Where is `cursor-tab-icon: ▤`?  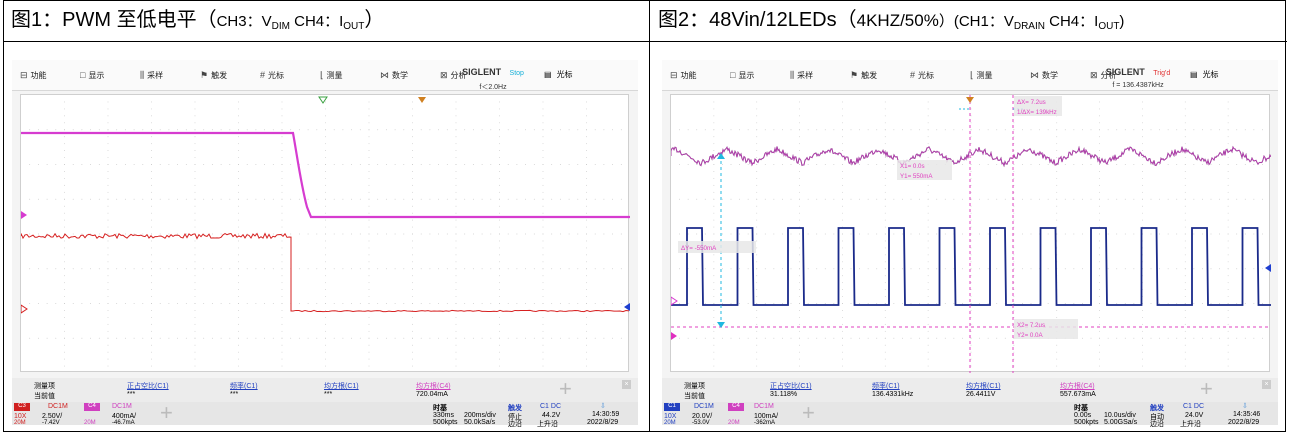
cursor-tab-icon: ▤ is located at coordinates (548, 74).